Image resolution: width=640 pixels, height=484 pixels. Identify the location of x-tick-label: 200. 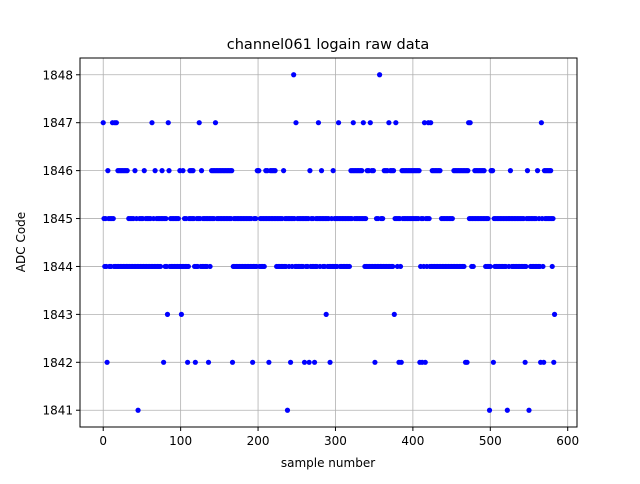
(258, 441).